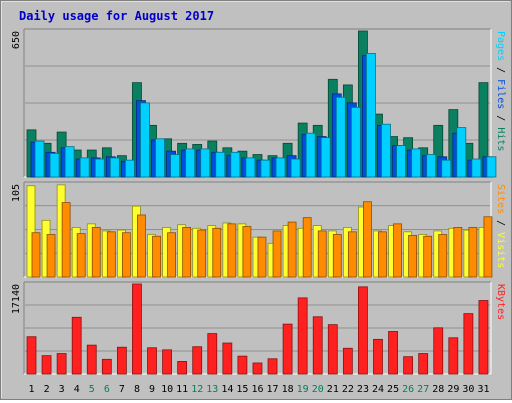 The image size is (512, 403). Describe the element at coordinates (197, 389) in the screenshot. I see `x-tick-label: 12` at that location.